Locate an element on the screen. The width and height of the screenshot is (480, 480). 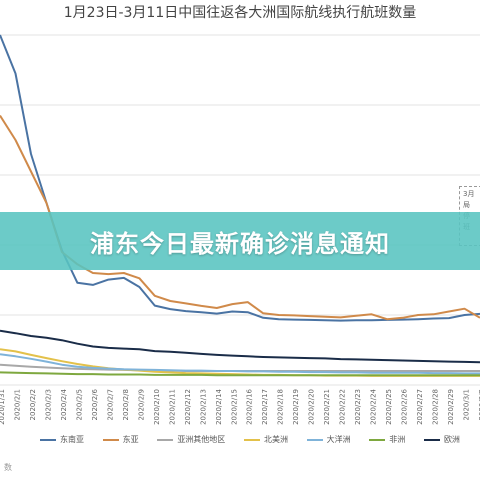
x-tick-label: 2020/2/29 is located at coordinates (451, 407).